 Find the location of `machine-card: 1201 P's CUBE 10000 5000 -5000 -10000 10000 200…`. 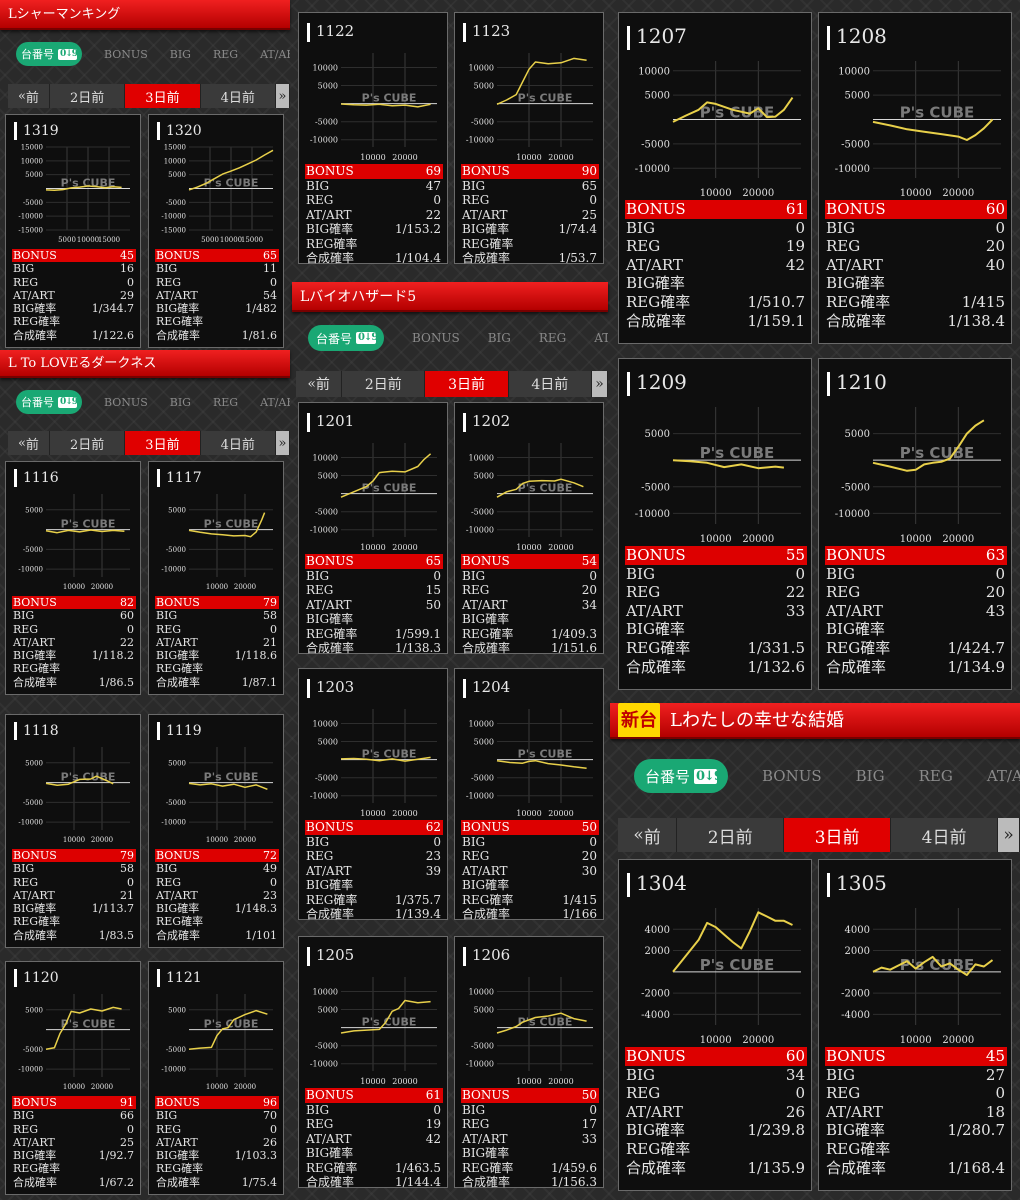

machine-card: 1201 P's CUBE 10000 5000 -5000 -10000 10000 200… is located at coordinates (373, 528).